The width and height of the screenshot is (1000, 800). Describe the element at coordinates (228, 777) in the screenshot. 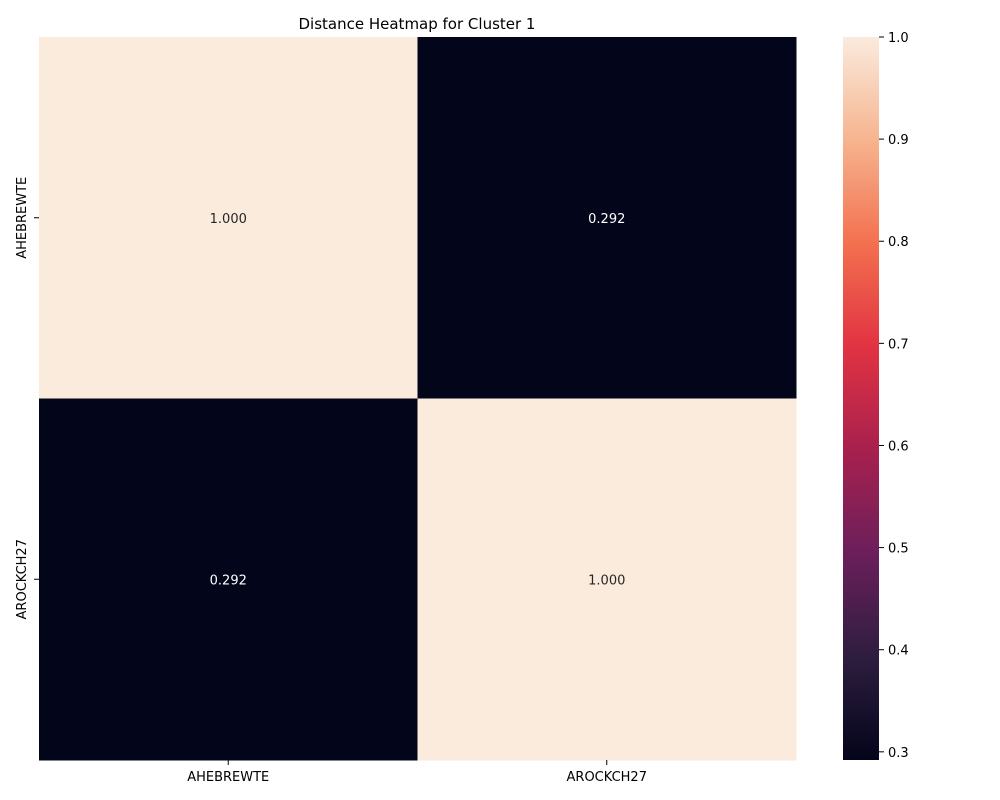

I see `x-tick-label: AHEBREWTE` at that location.